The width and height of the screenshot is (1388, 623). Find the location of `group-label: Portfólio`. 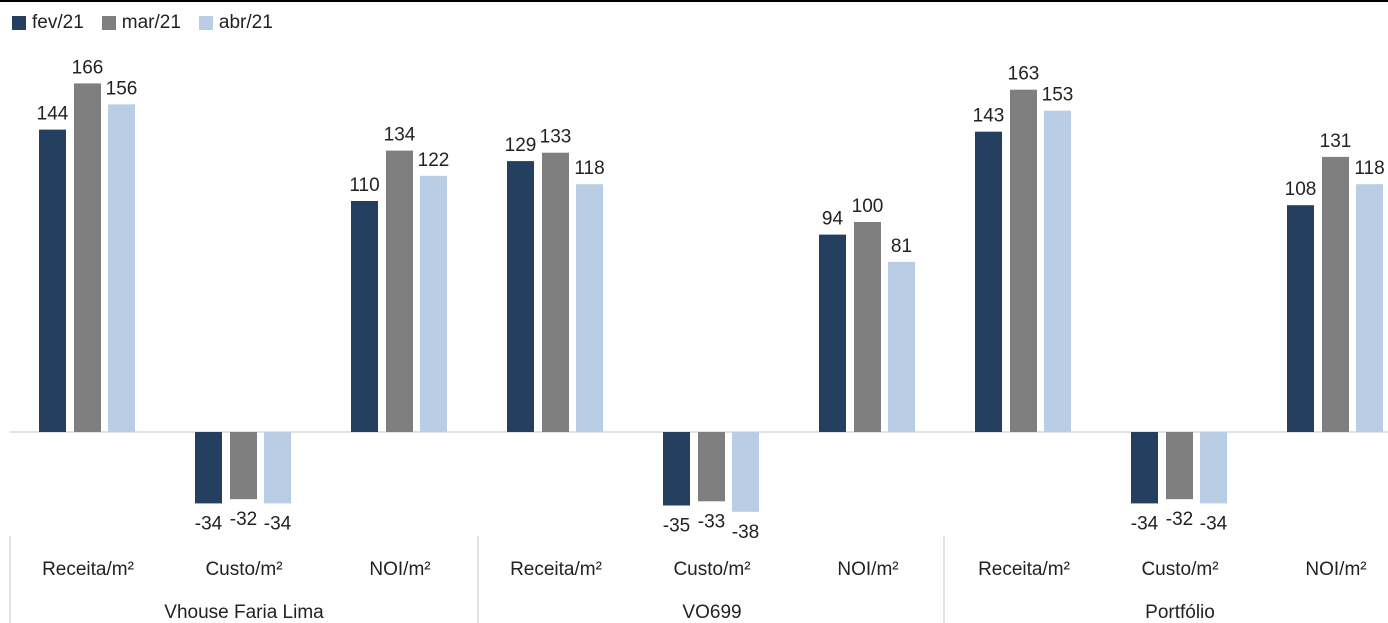

group-label: Portfólio is located at coordinates (1180, 612).